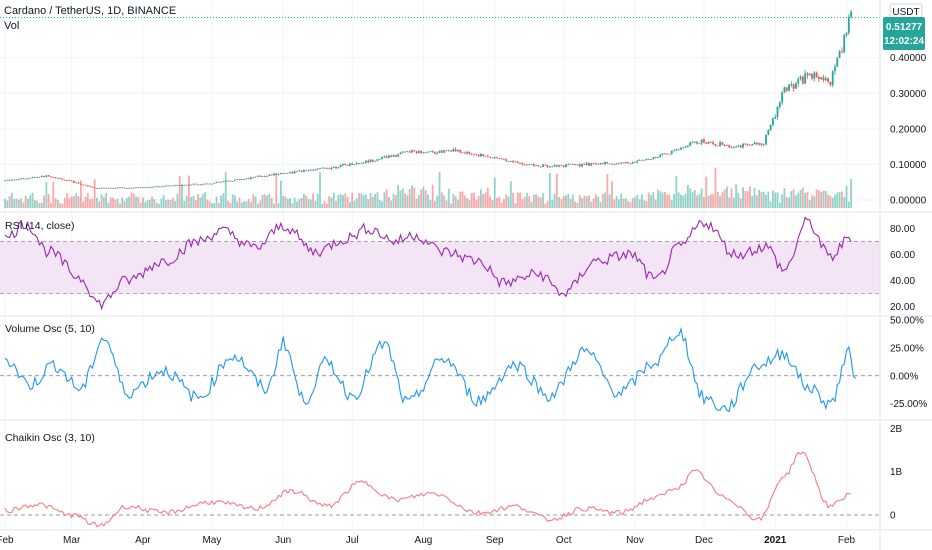 This screenshot has height=550, width=932. What do you see at coordinates (428, 489) in the screenshot?
I see `chaikin-osc-line` at bounding box center [428, 489].